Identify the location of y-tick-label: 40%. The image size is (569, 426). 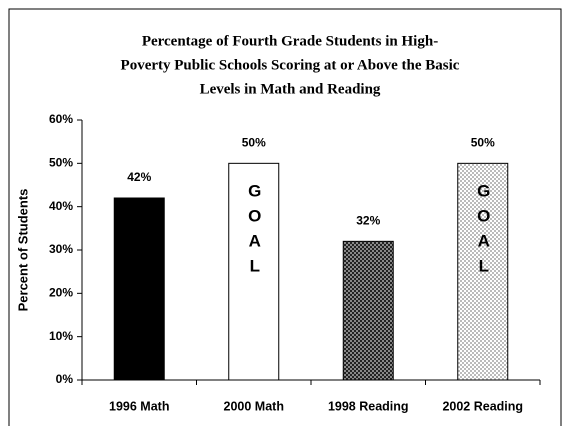
(61, 206).